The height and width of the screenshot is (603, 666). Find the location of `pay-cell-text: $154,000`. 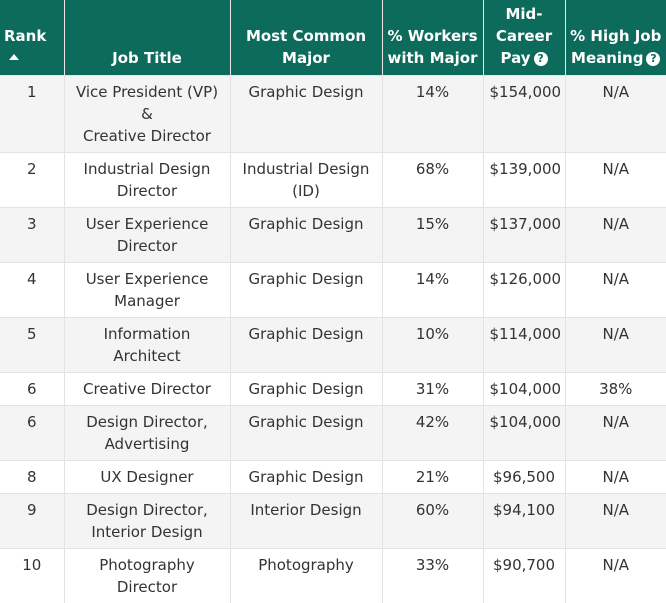

pay-cell-text: $154,000 is located at coordinates (526, 92).